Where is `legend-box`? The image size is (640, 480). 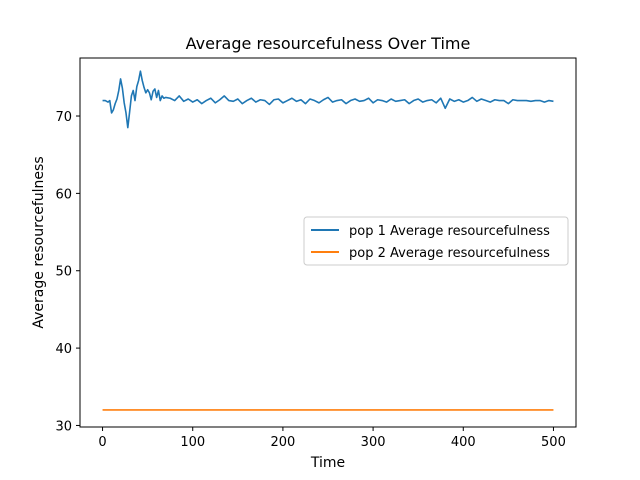 legend-box is located at coordinates (436, 241).